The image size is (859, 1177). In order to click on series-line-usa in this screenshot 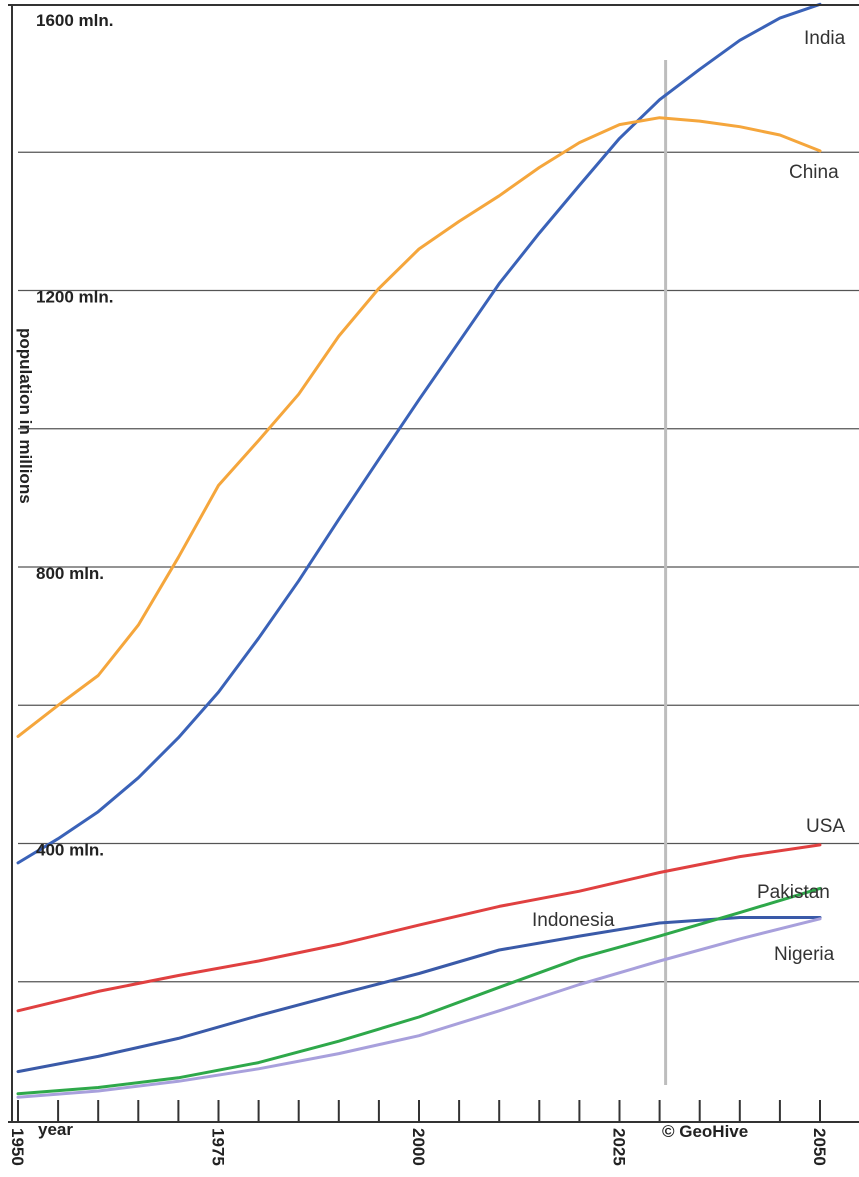, I will do `click(419, 928)`.